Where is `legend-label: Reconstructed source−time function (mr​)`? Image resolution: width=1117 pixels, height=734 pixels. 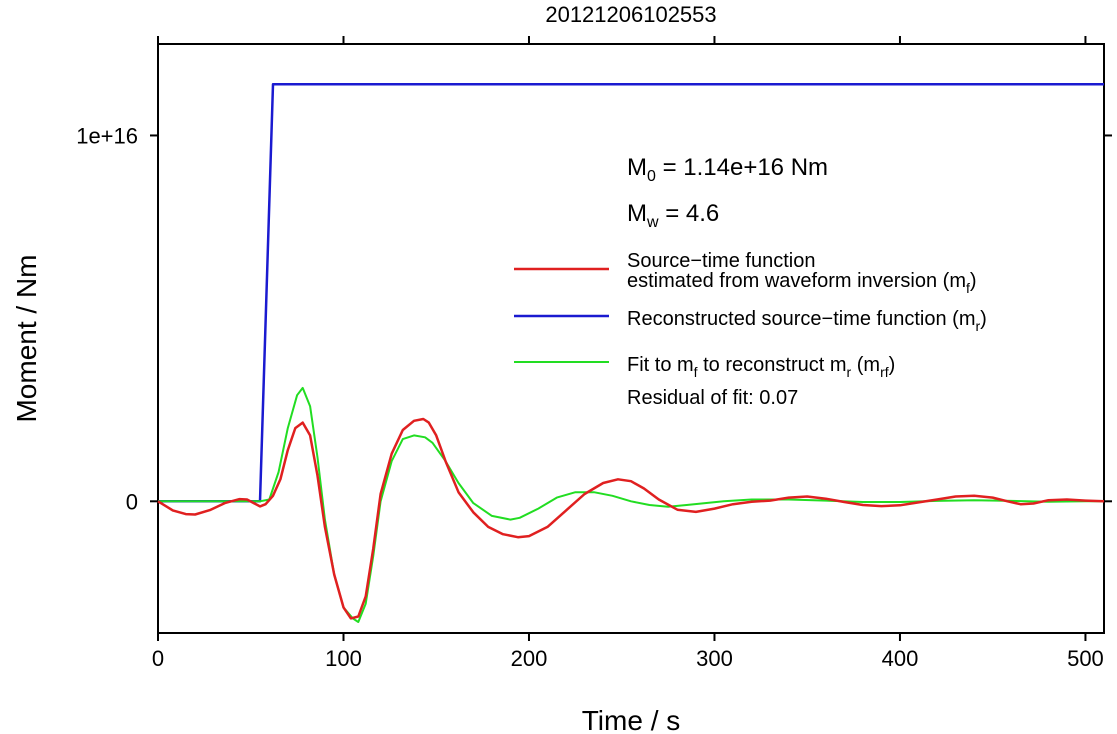
legend-label: Reconstructed source−time function (mr​) is located at coordinates (807, 321).